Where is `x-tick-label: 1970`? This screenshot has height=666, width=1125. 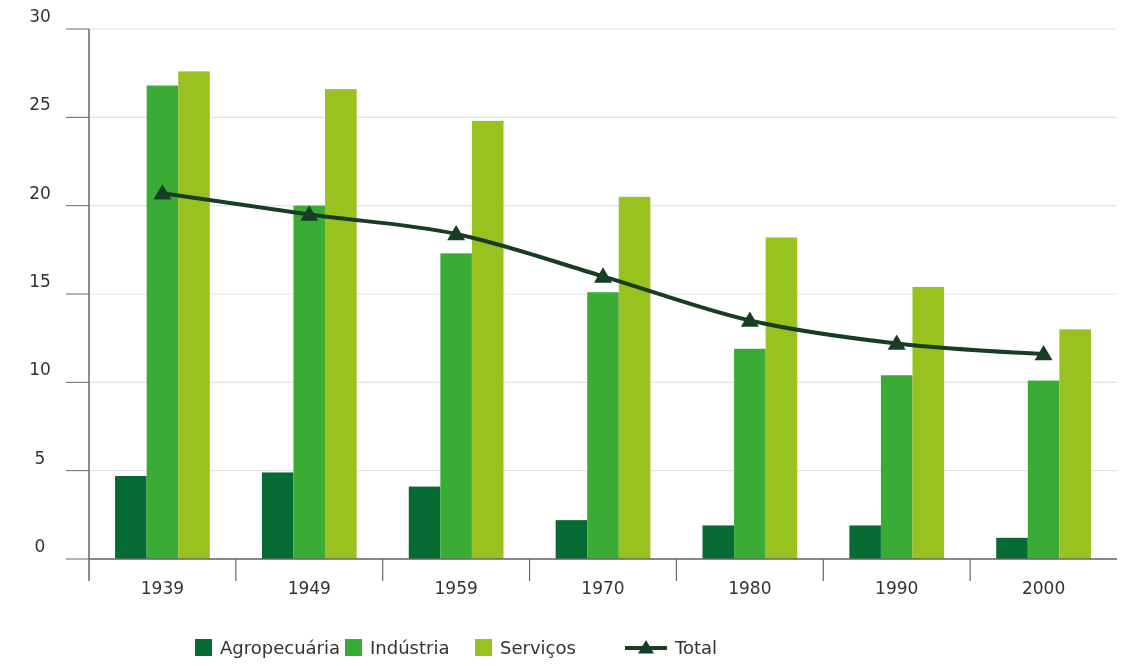 x-tick-label: 1970 is located at coordinates (603, 588).